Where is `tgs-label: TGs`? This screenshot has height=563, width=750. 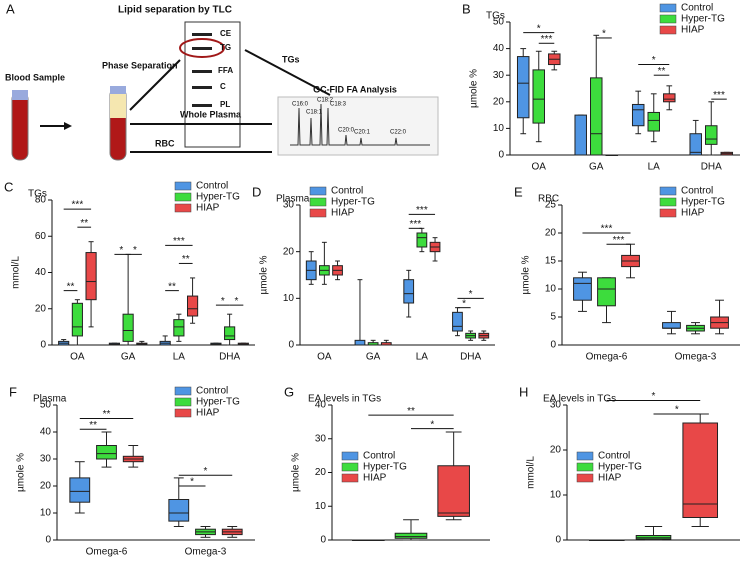 tgs-label: TGs is located at coordinates (291, 59).